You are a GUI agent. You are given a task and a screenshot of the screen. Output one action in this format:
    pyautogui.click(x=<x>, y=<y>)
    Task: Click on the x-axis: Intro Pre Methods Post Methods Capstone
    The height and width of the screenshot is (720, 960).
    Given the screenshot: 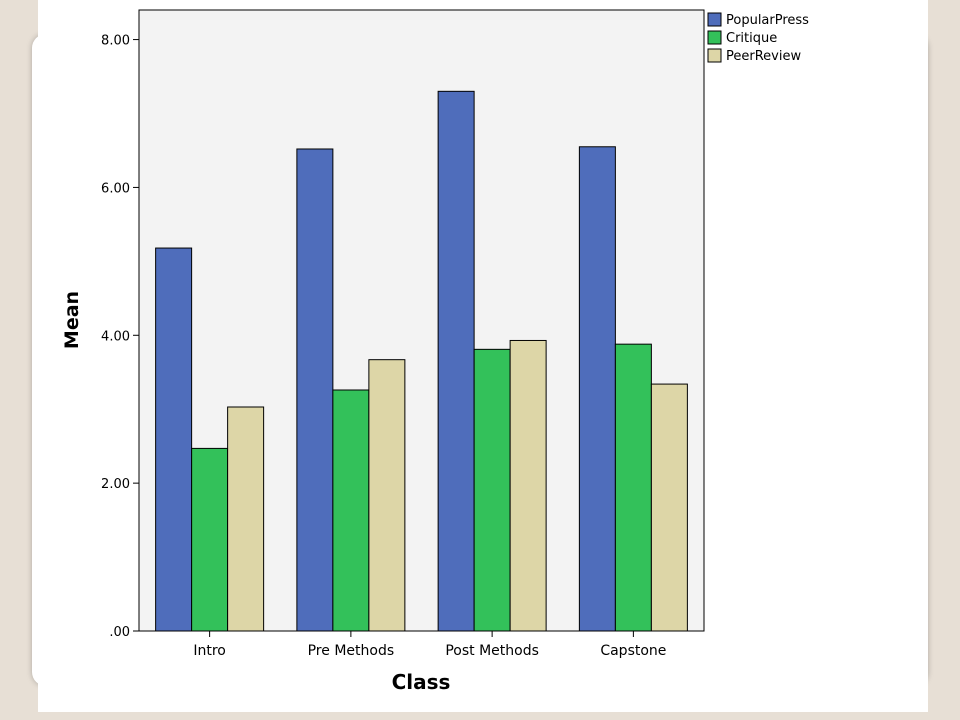 What is the action you would take?
    pyautogui.click(x=429, y=645)
    